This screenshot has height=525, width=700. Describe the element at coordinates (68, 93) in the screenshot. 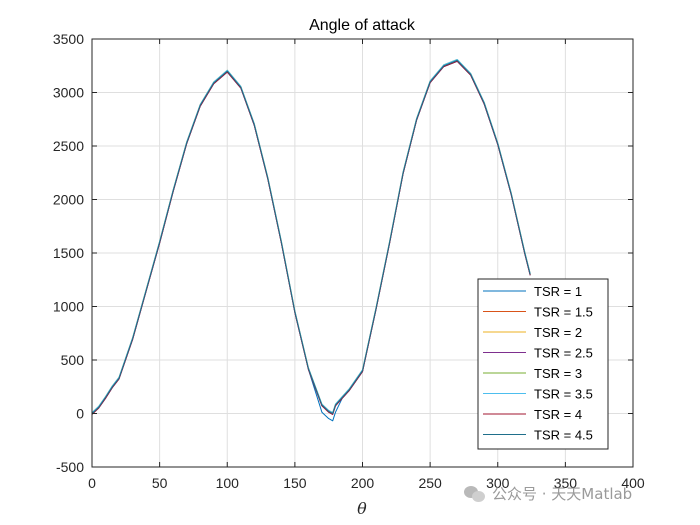

I see `y-tick-label: 3000` at that location.